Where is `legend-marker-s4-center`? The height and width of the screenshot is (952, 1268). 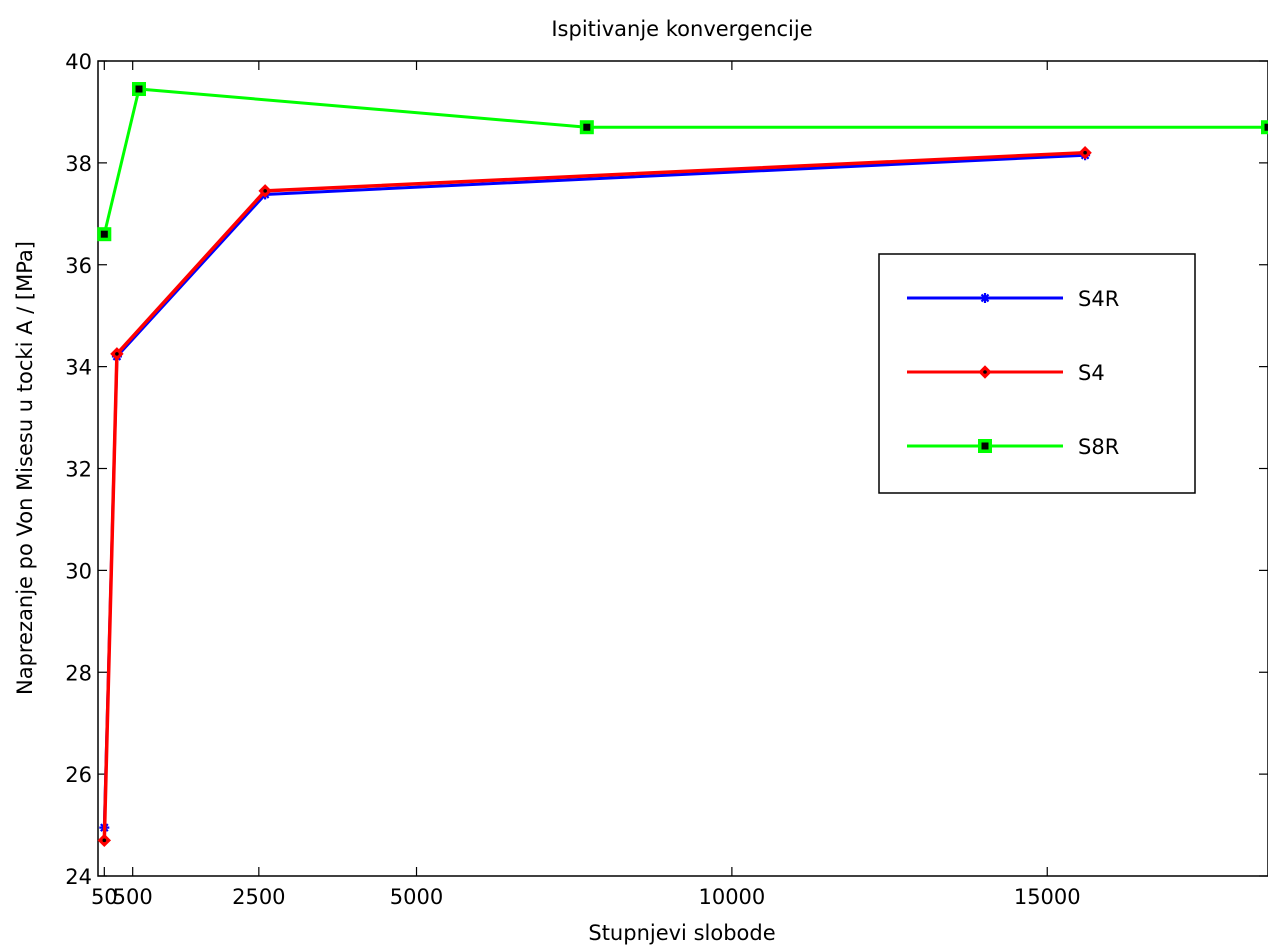 legend-marker-s4-center is located at coordinates (985, 372).